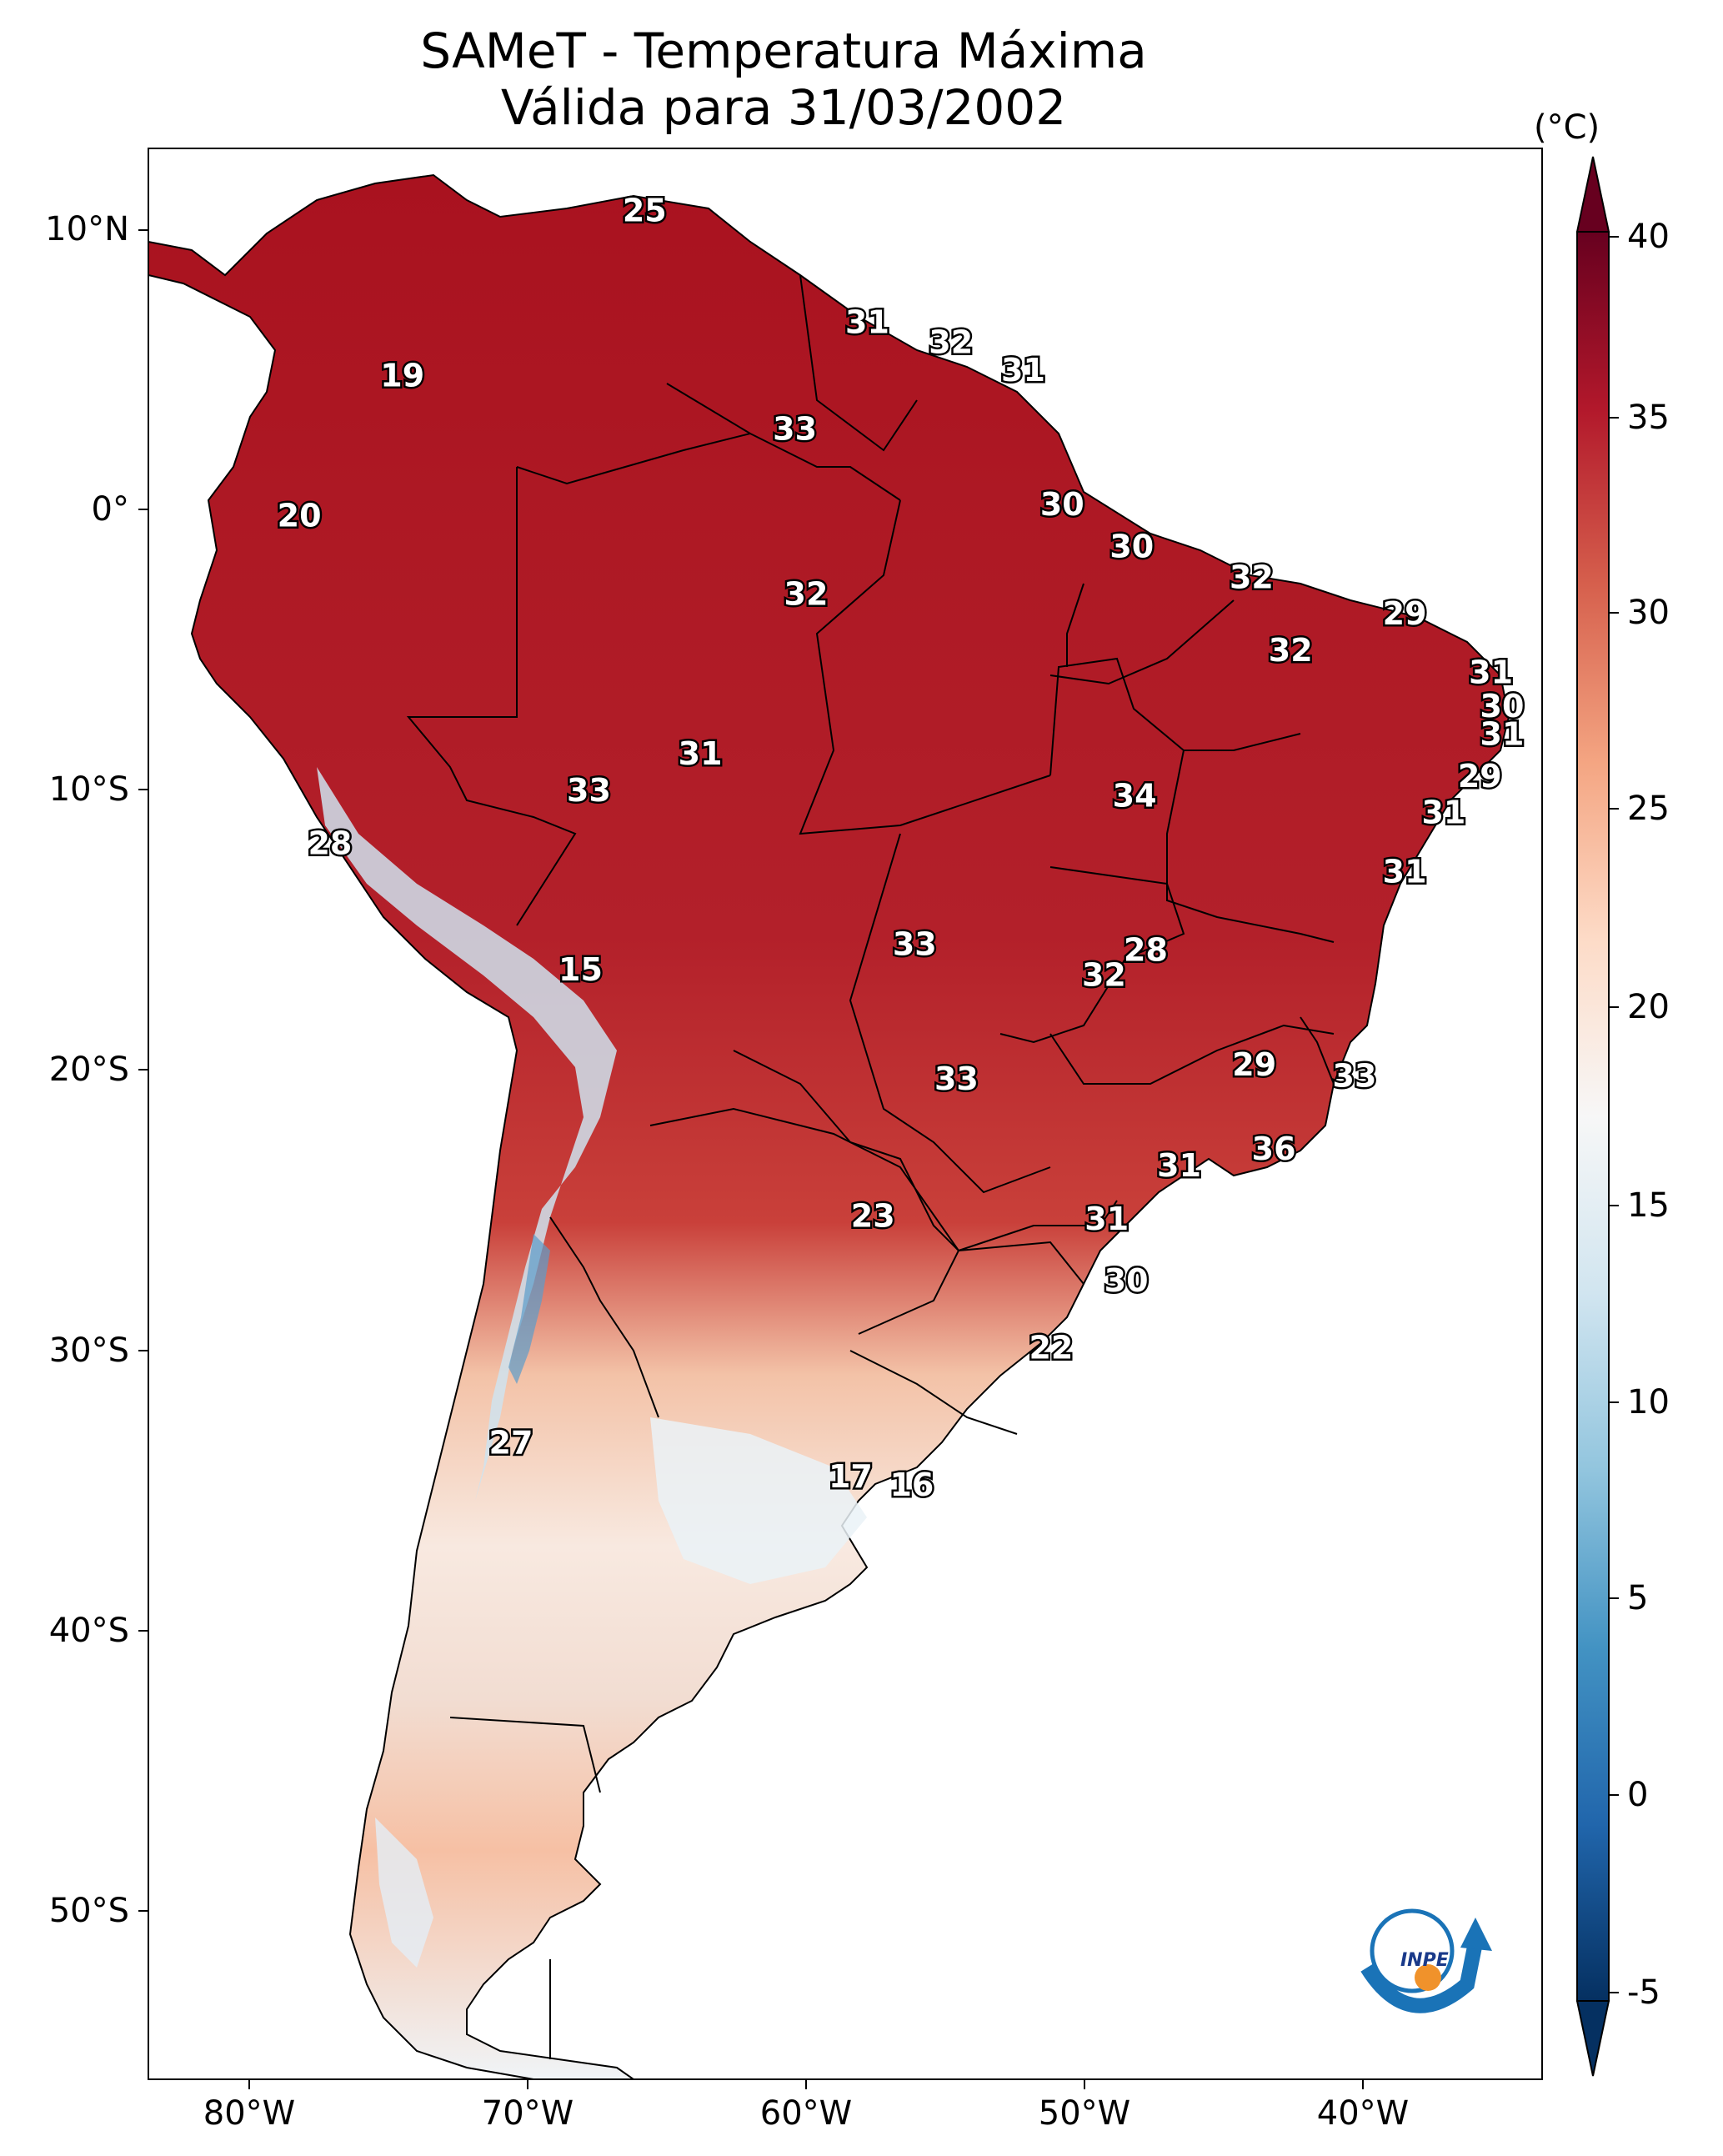 Image resolution: width=1723 pixels, height=2156 pixels. Describe the element at coordinates (110, 510) in the screenshot. I see `lat-label-0: 0°` at that location.